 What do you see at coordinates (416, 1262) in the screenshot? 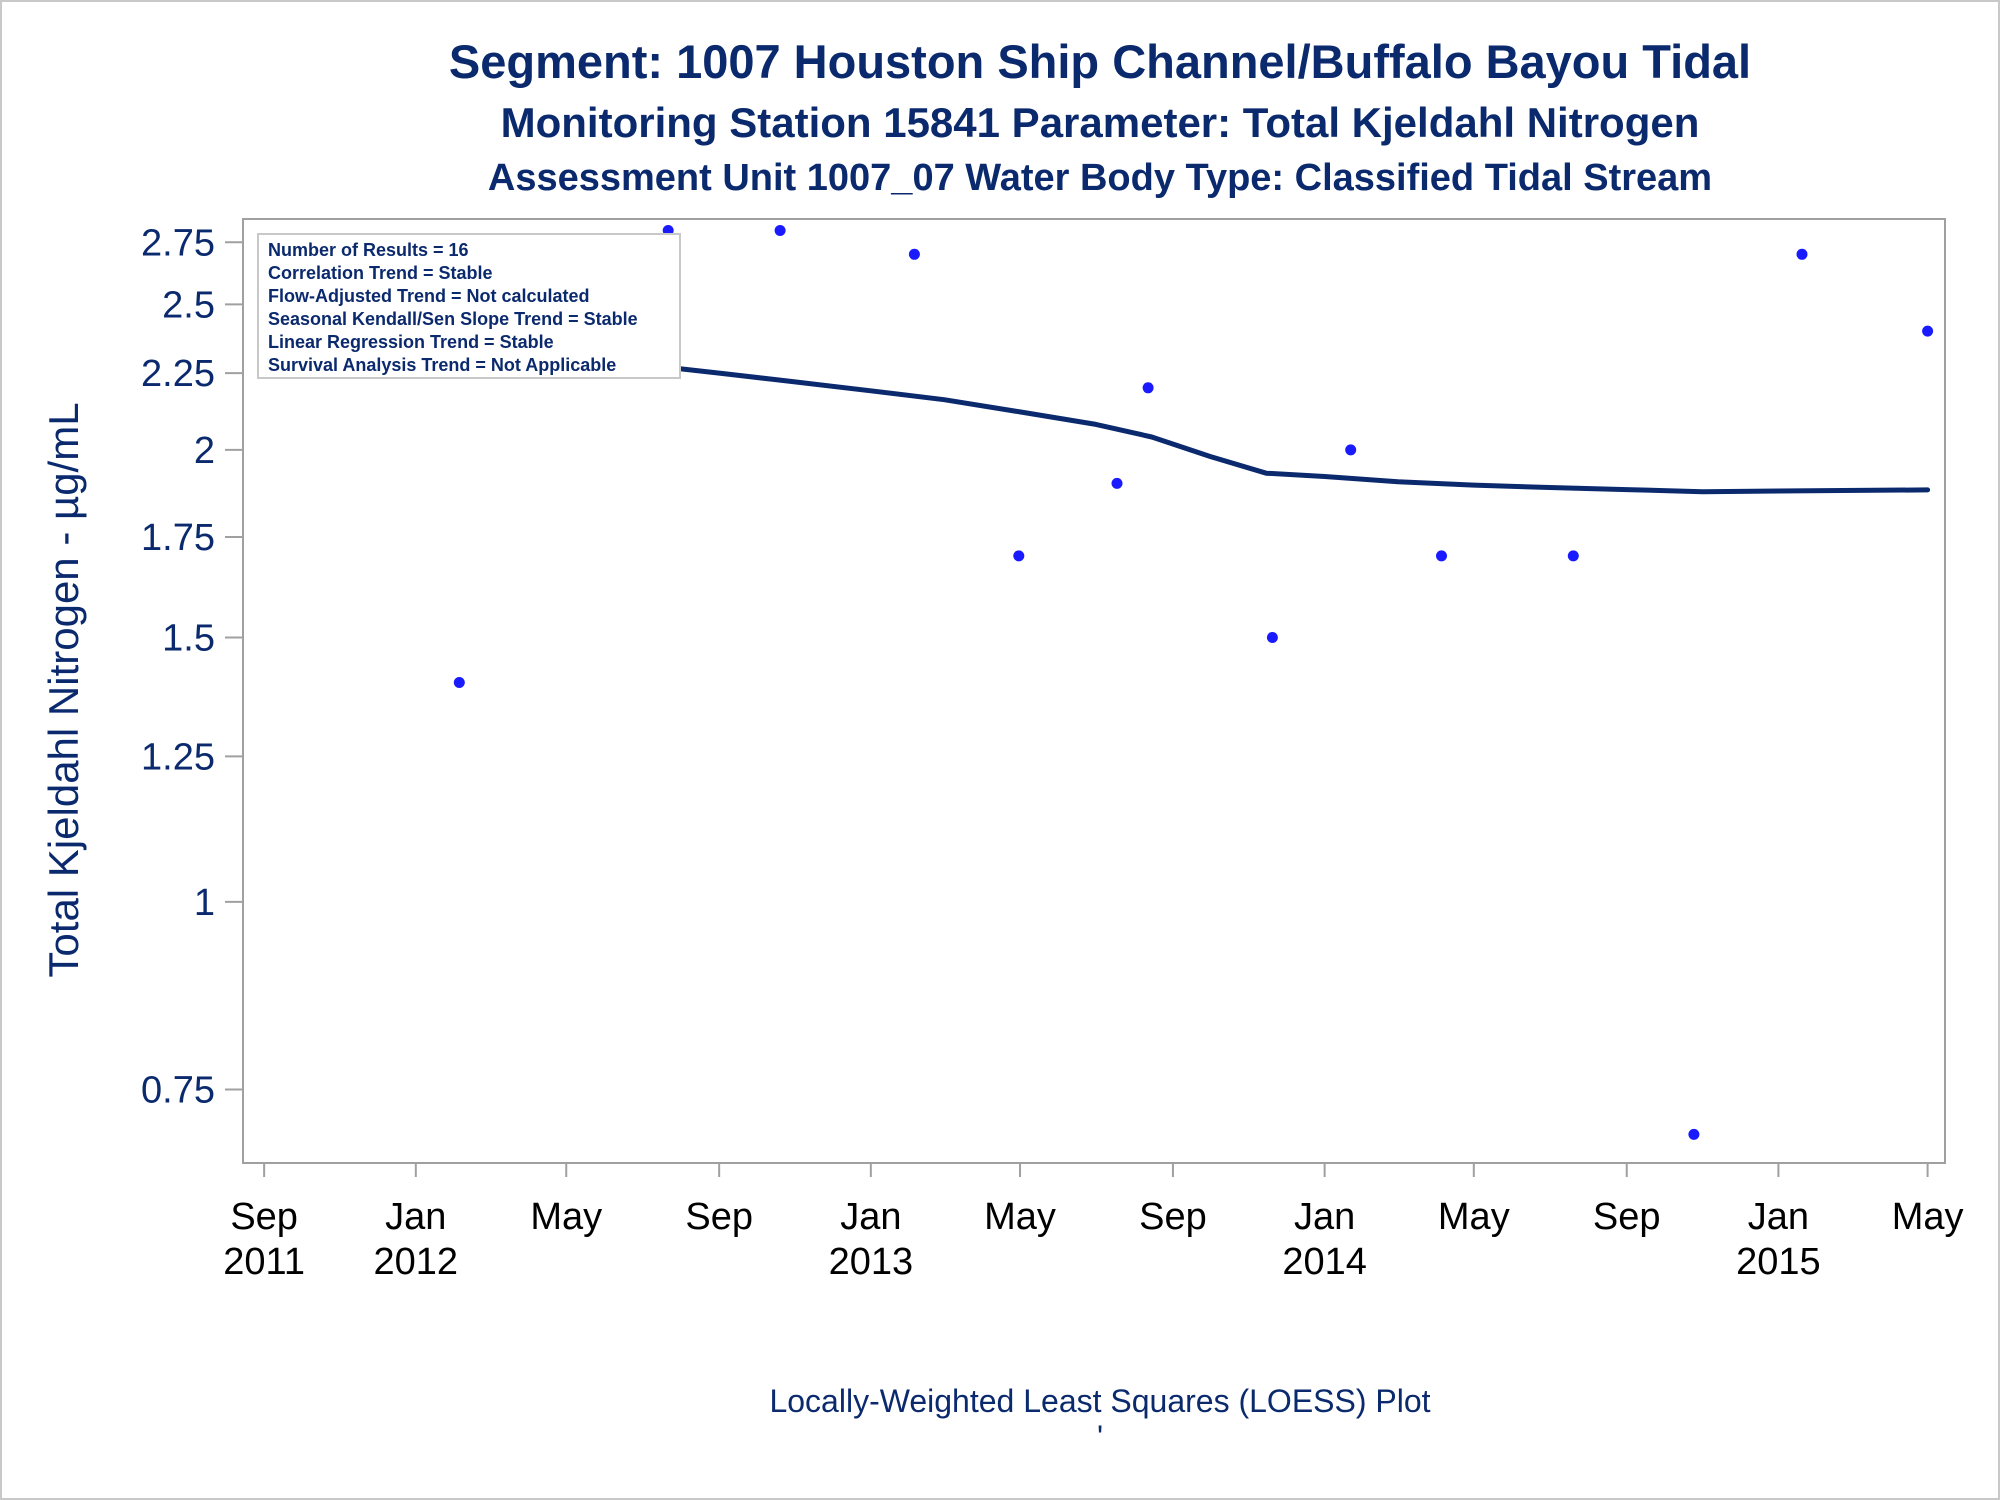
I see `x-tick-label-year: 2012` at bounding box center [416, 1262].